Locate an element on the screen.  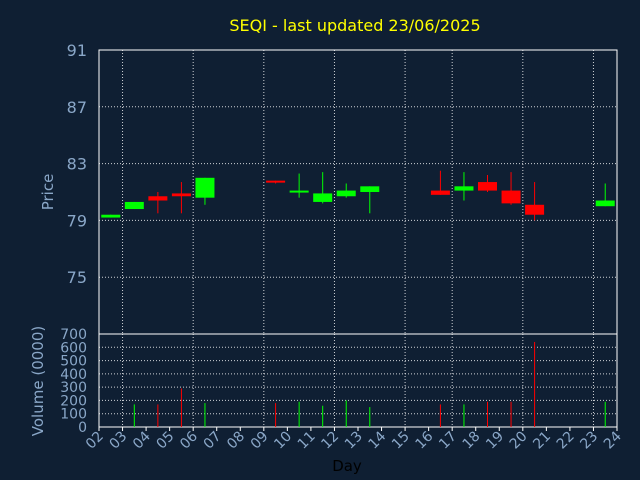
x-tick-label: 14 is located at coordinates (377, 440).